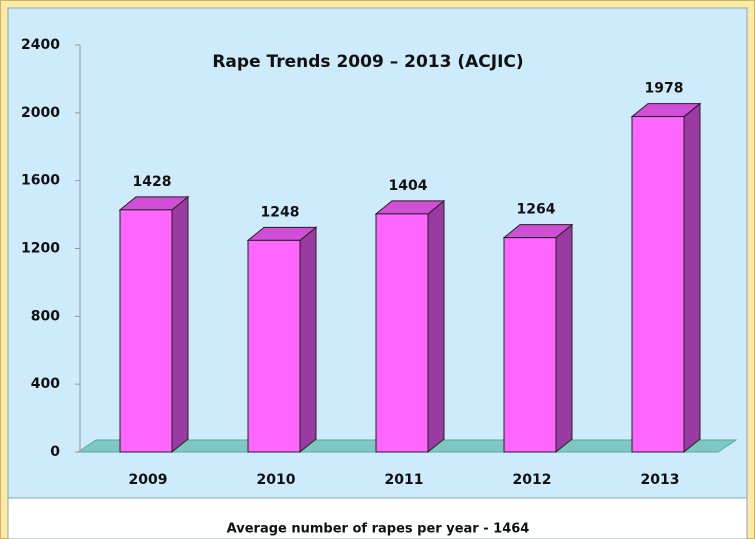  What do you see at coordinates (276, 480) in the screenshot?
I see `x-tick-label: 2010` at bounding box center [276, 480].